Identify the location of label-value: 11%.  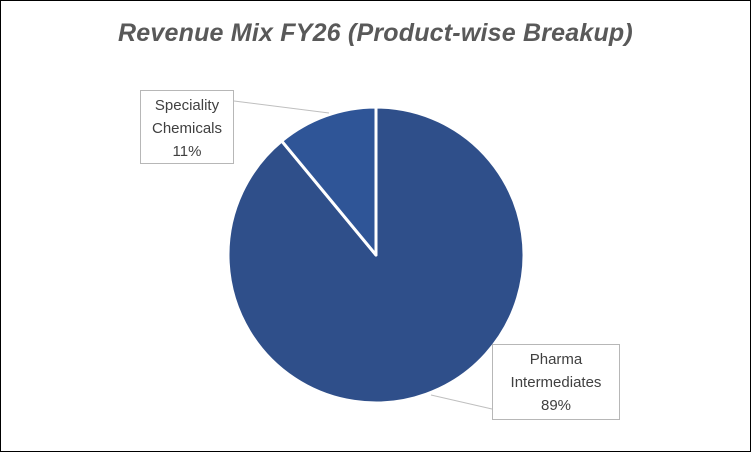
(187, 151).